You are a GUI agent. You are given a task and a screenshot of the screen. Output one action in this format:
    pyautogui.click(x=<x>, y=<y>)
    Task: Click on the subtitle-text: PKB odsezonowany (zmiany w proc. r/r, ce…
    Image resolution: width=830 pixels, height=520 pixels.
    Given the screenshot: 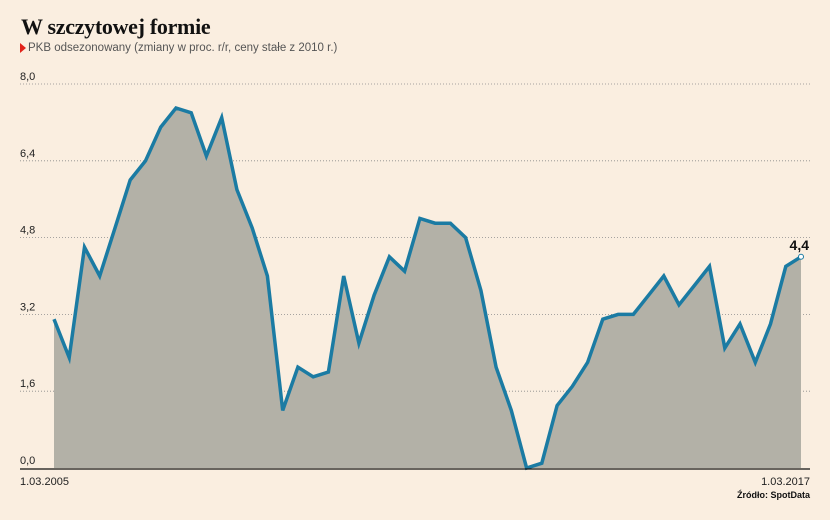 What is the action you would take?
    pyautogui.click(x=183, y=48)
    